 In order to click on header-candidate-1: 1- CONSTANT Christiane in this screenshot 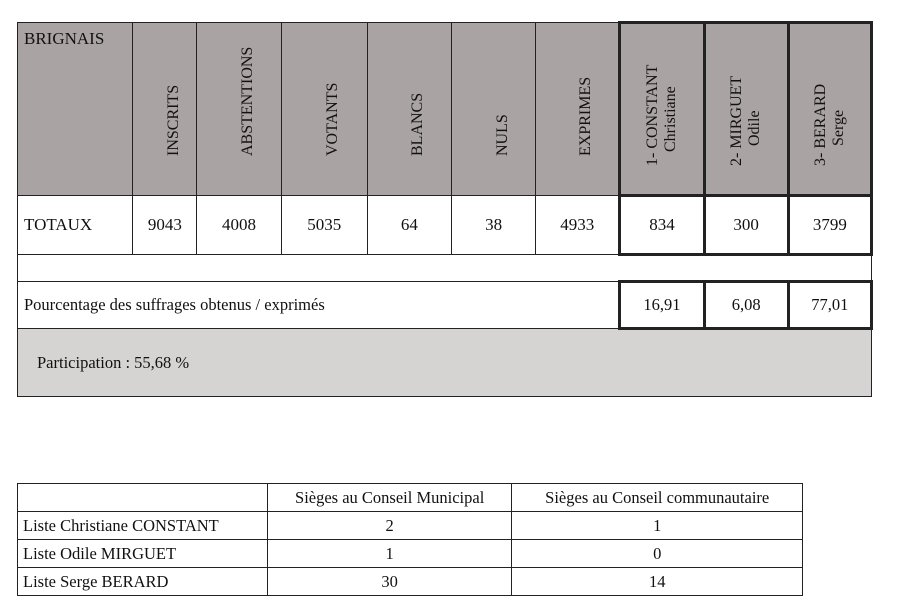, I will do `click(662, 109)`.